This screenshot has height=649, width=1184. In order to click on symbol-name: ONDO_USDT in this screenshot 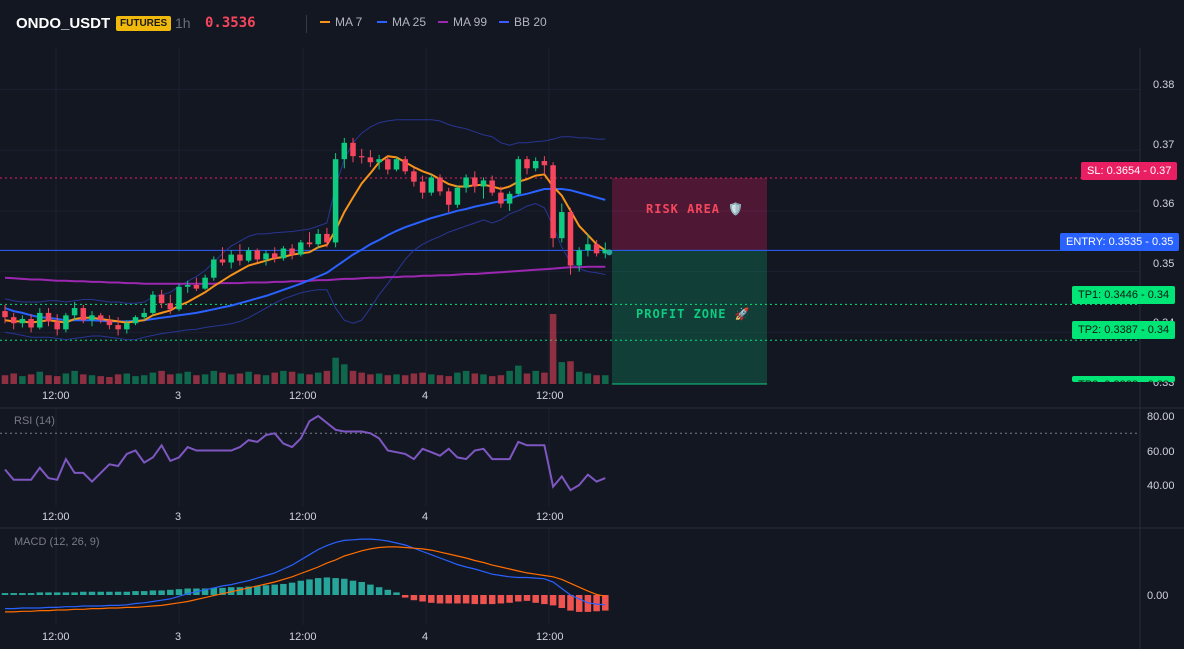, I will do `click(63, 23)`.